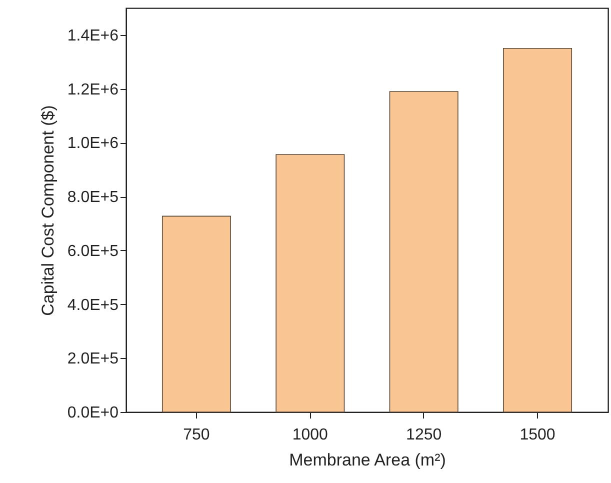  What do you see at coordinates (310, 435) in the screenshot?
I see `x-tick-label: 1000` at bounding box center [310, 435].